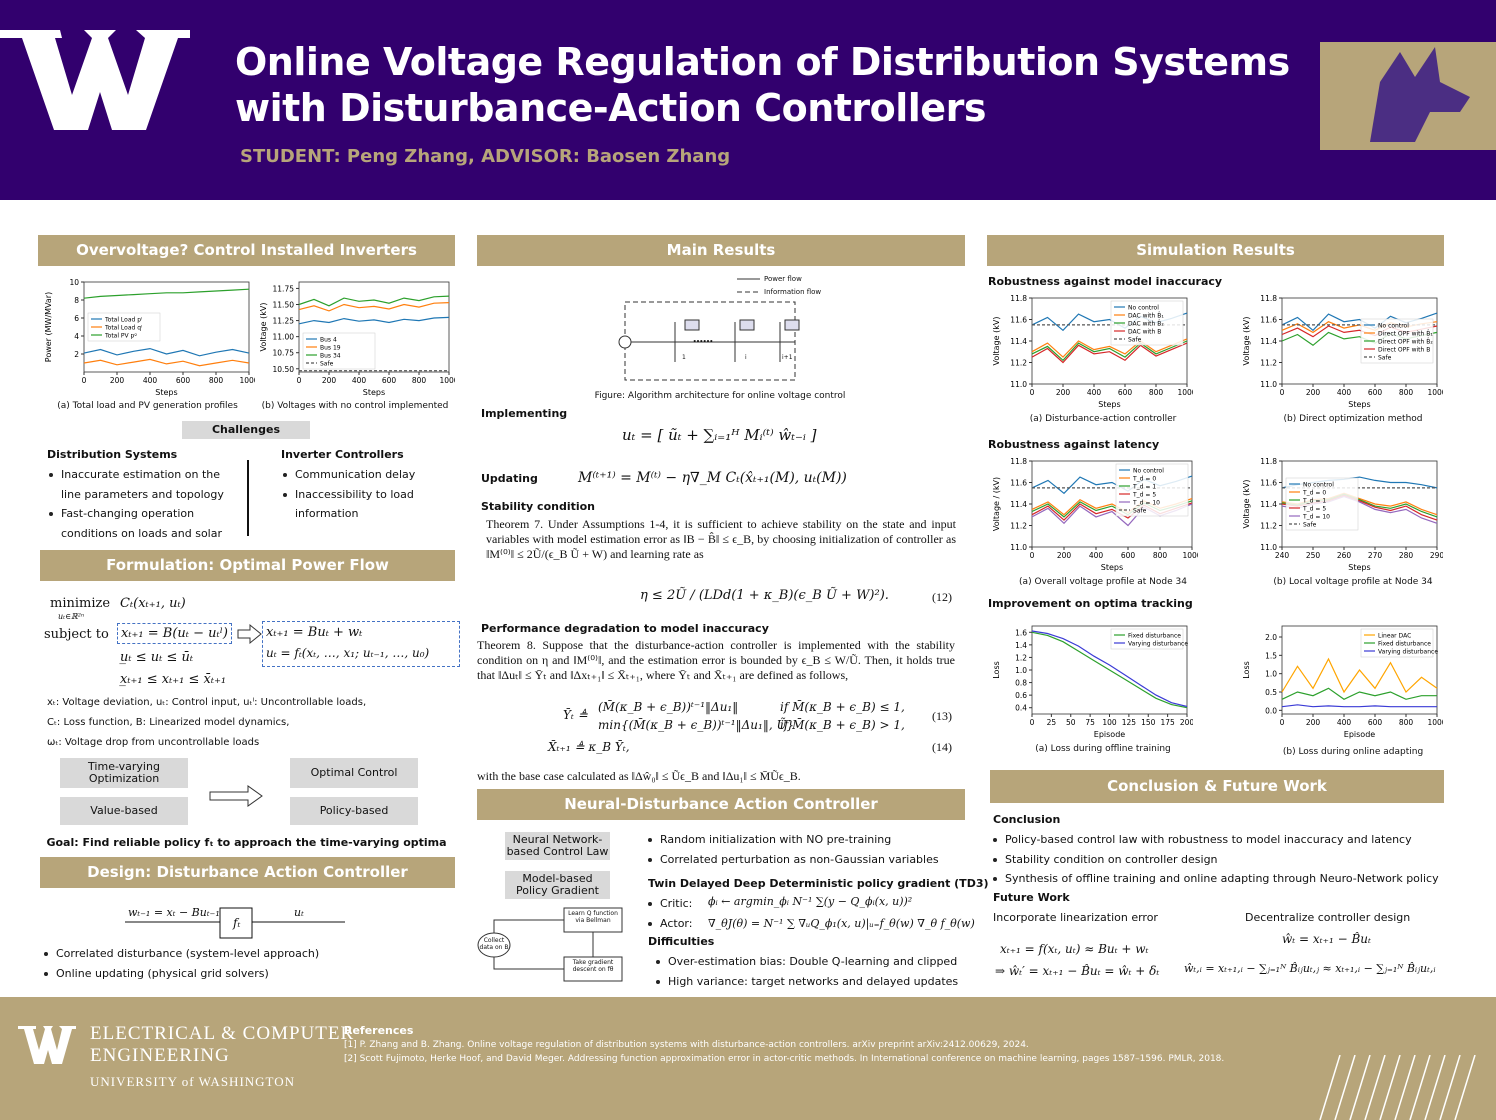 The image size is (1496, 1120). Describe the element at coordinates (721, 250) in the screenshot. I see `section-header: Main Results` at that location.